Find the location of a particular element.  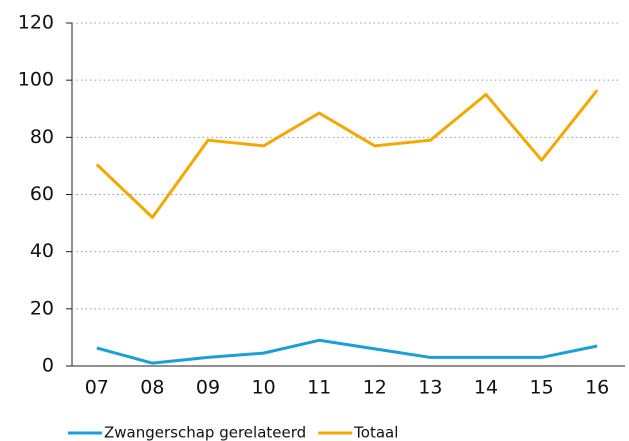

y-tick-label: 0 is located at coordinates (48, 366).